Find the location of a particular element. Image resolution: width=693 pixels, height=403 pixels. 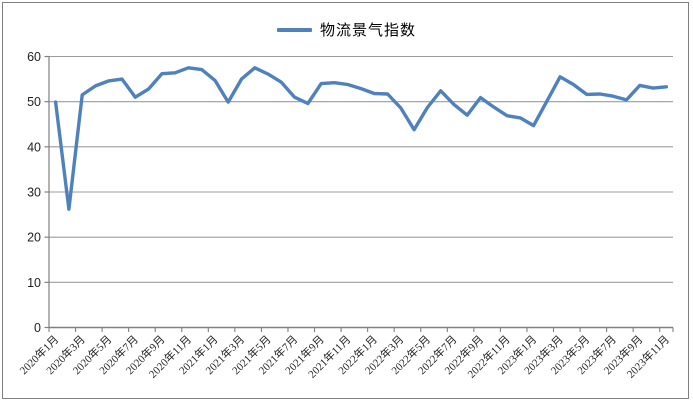

legend: 物流景气指数 is located at coordinates (346, 29).